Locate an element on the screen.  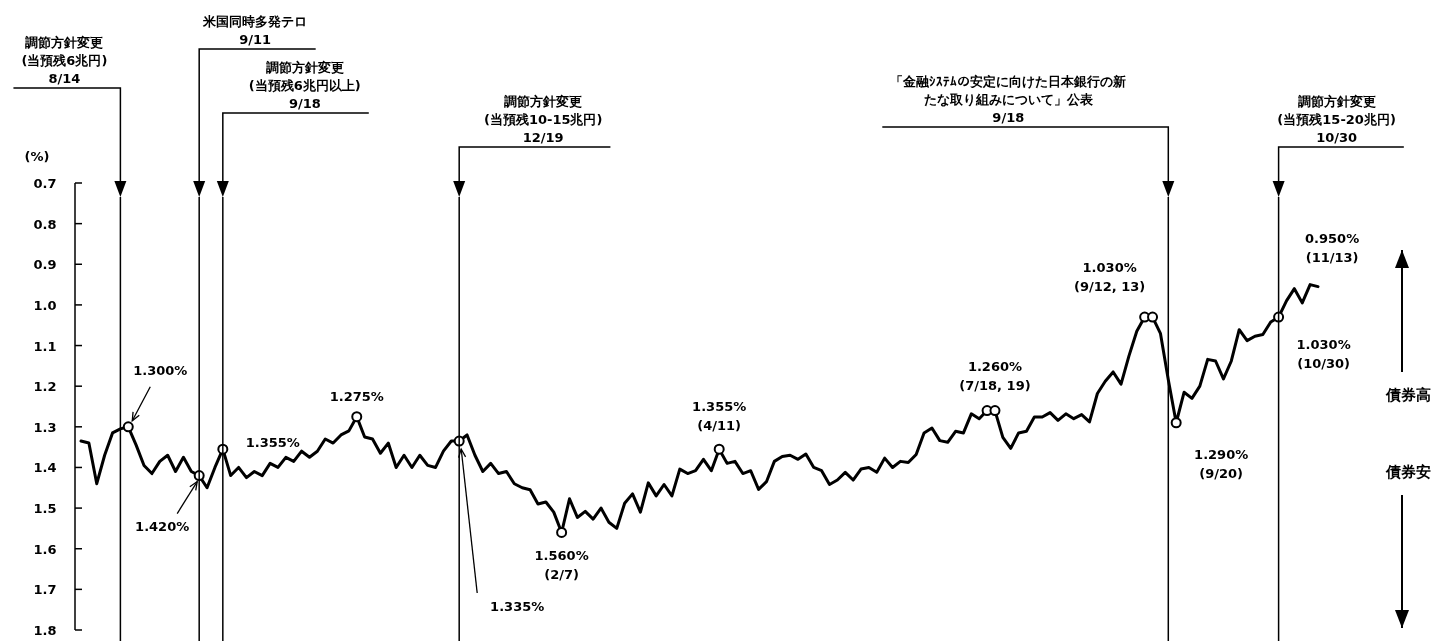
y-axis-title: (%) is located at coordinates (37, 156).